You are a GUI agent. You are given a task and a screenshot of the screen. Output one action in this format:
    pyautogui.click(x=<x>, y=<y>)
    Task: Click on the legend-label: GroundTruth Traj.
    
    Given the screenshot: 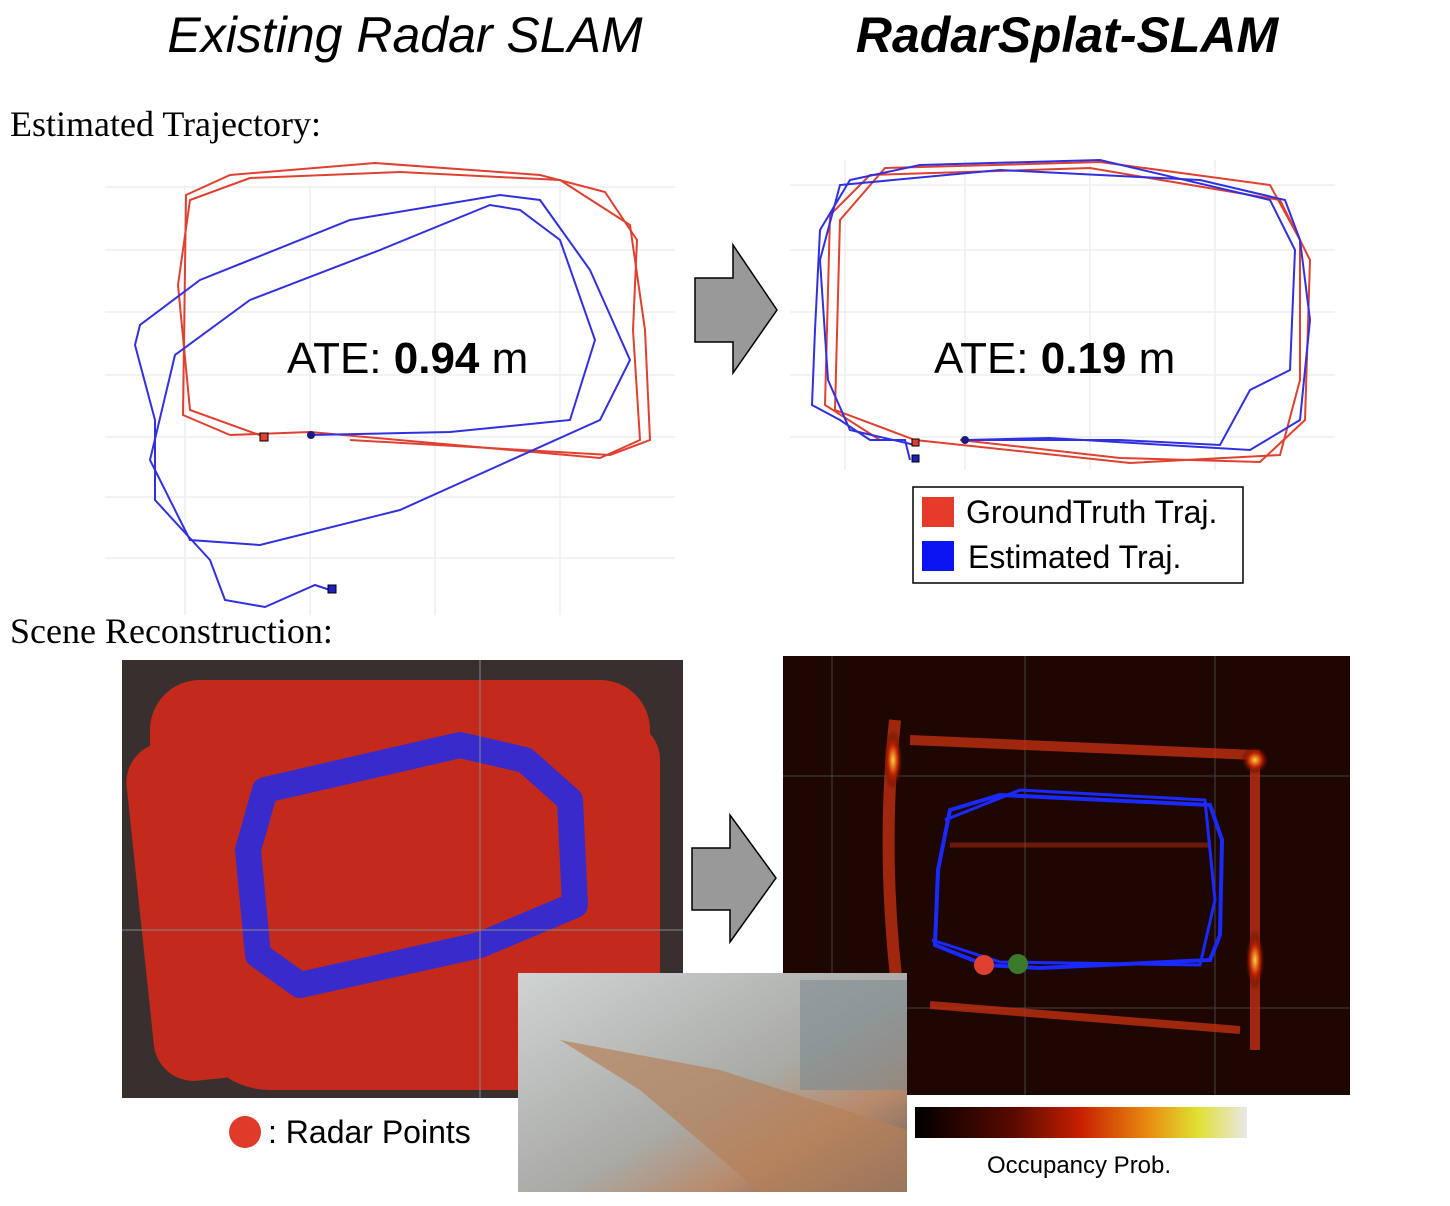 What is the action you would take?
    pyautogui.click(x=1091, y=512)
    